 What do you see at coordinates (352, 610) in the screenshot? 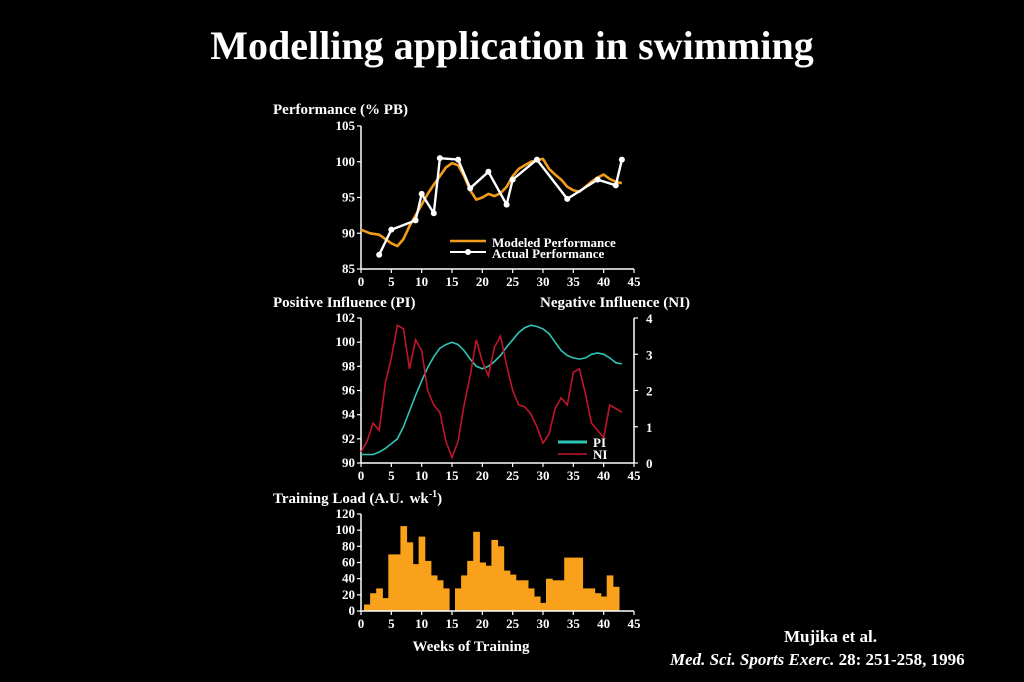
I see `y-tick-label: 0` at bounding box center [352, 610].